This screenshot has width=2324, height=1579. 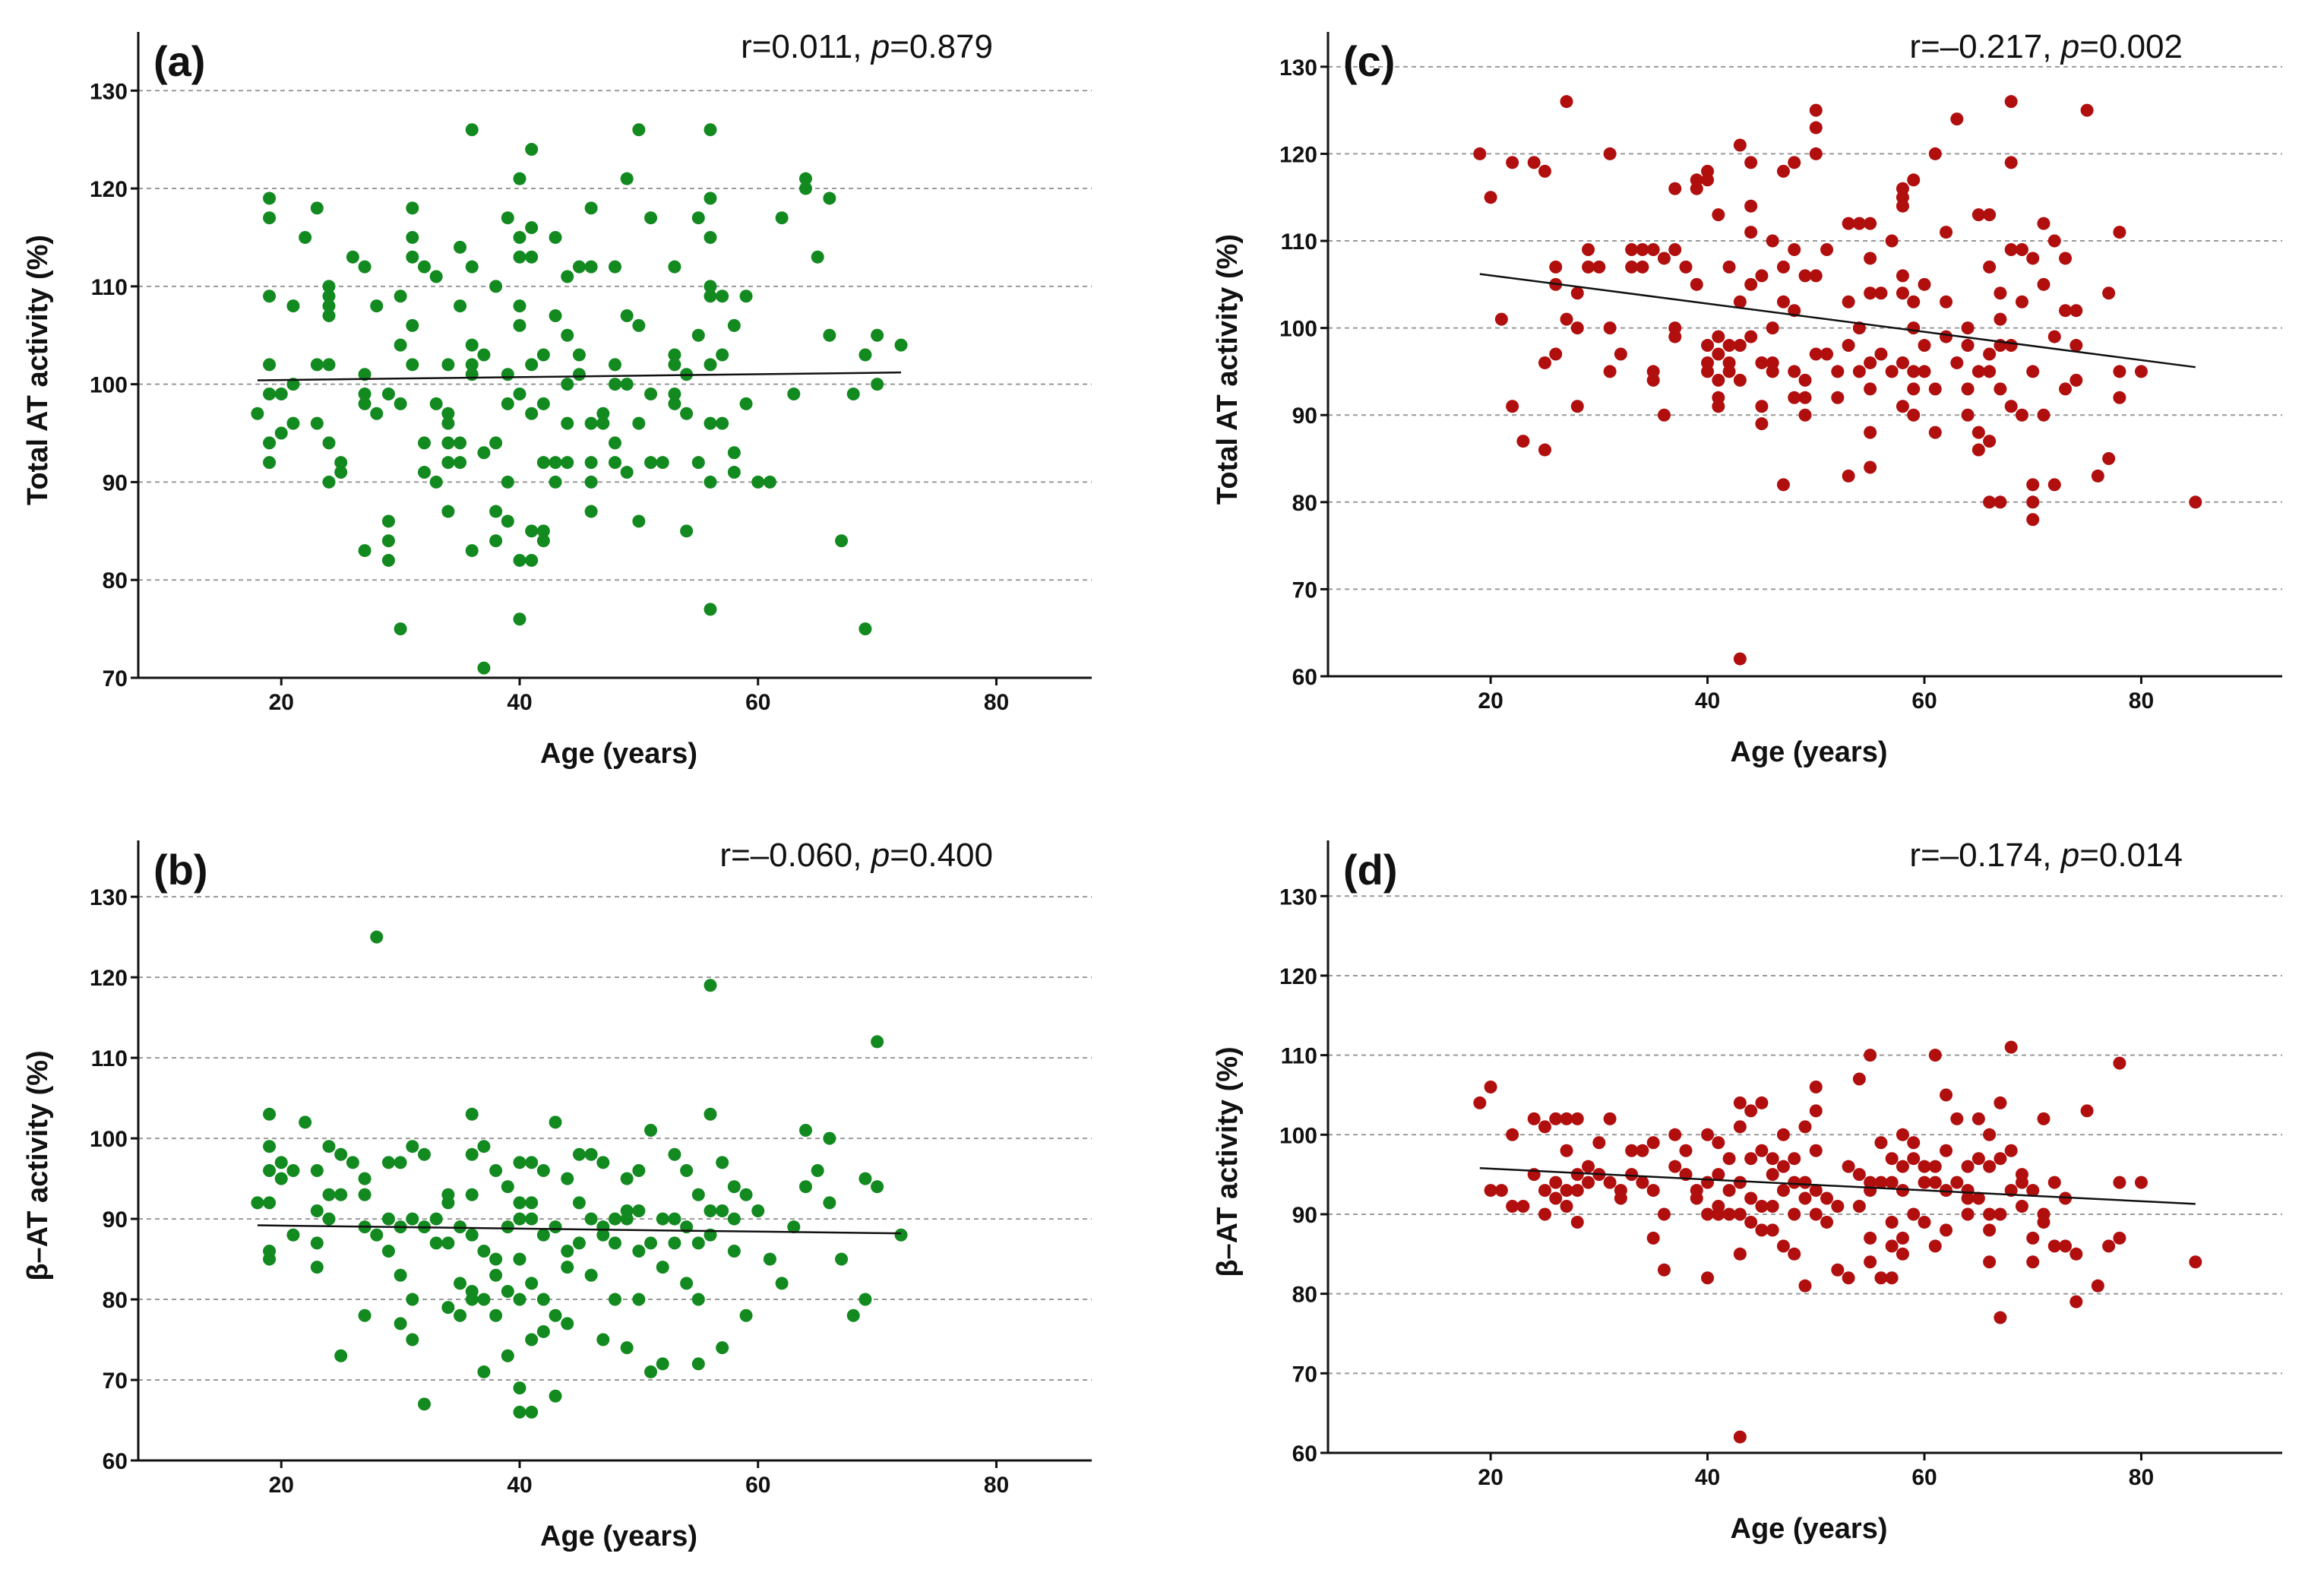 What do you see at coordinates (941, 46) in the screenshot?
I see `p-value: =0.879` at bounding box center [941, 46].